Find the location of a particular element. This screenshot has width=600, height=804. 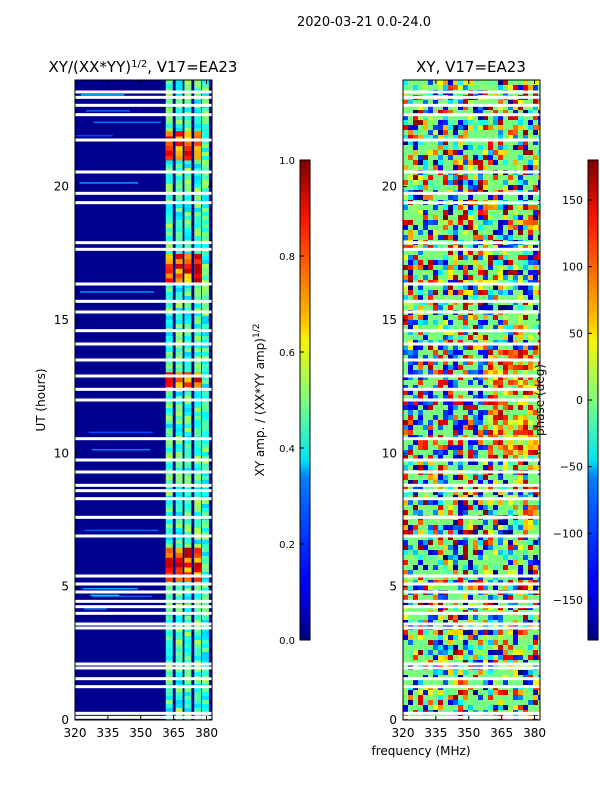

left-panel-title: XY/(XX*YY)1/2, V17=EA23 is located at coordinates (143, 67).